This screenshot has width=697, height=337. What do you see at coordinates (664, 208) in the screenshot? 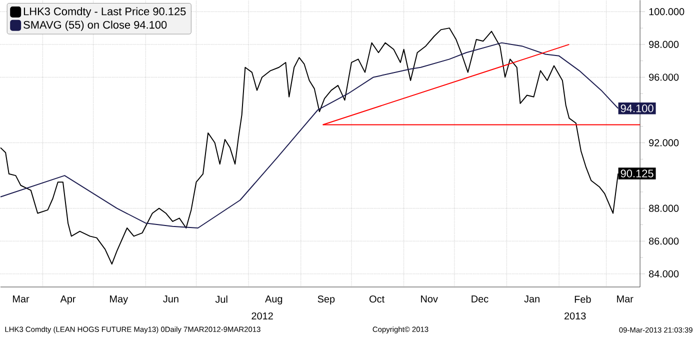
I see `y-tick-label: 88.000` at bounding box center [664, 208].